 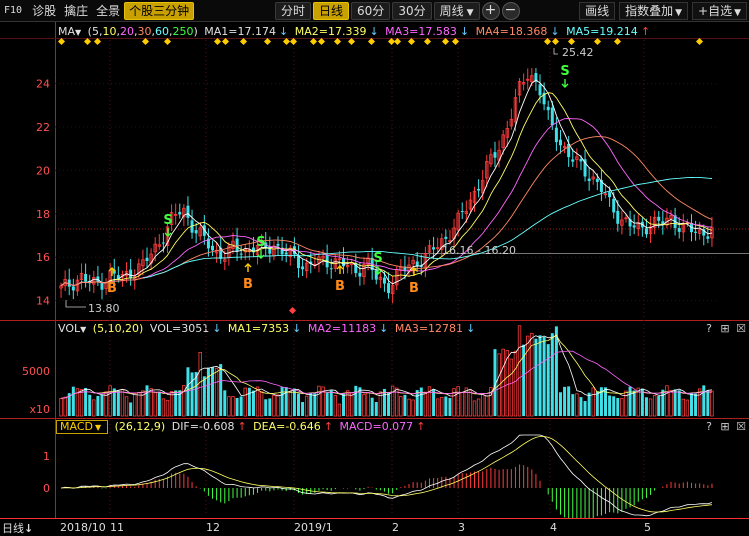 I want to click on zoom-in-button: +, so click(x=490, y=11).